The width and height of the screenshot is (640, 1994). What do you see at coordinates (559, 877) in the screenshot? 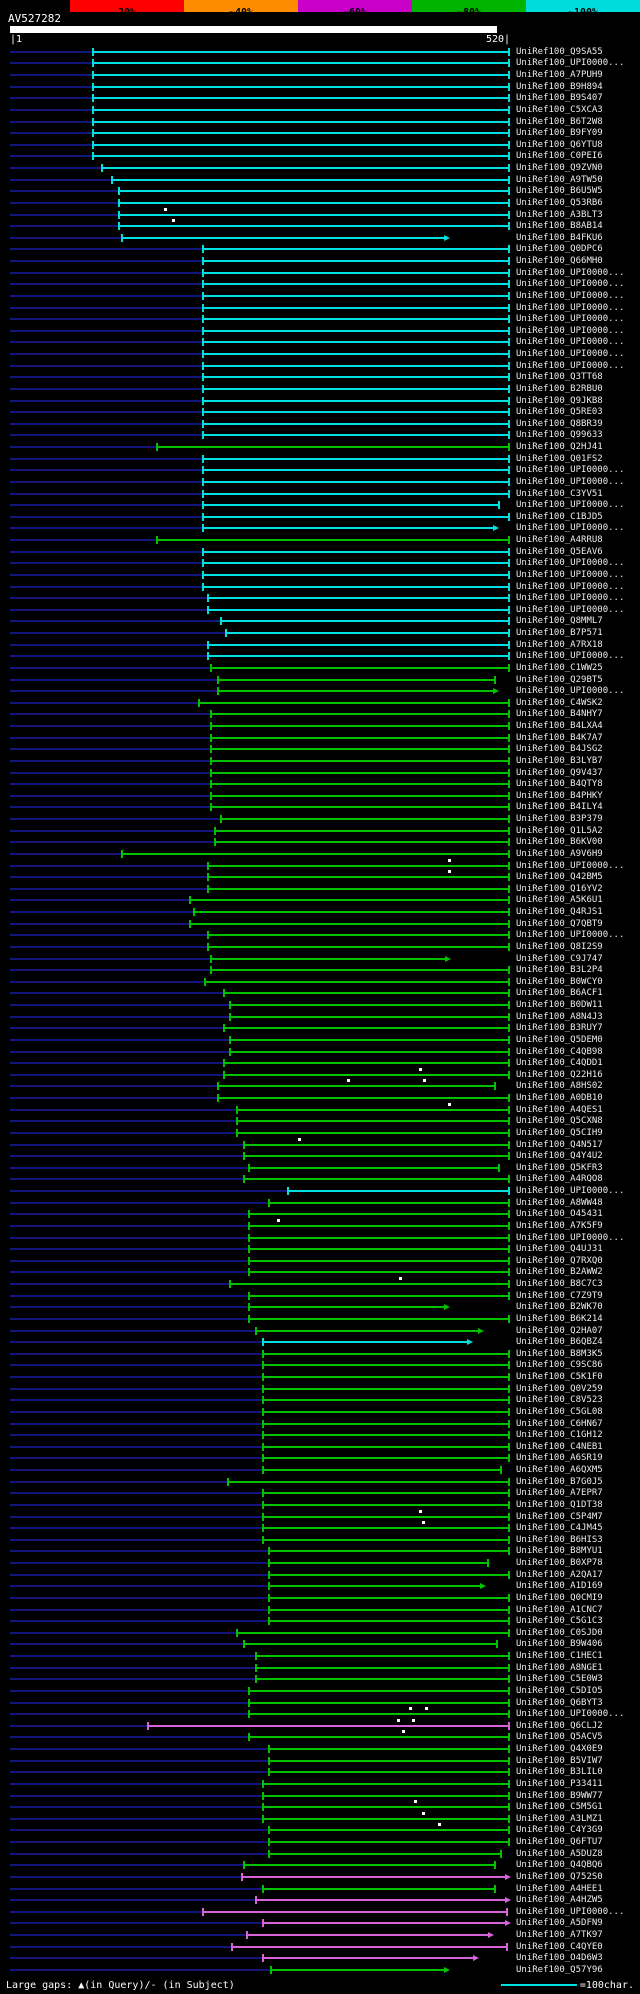
I see `subject-id-link: UniRef100_Q42BM5` at bounding box center [559, 877].